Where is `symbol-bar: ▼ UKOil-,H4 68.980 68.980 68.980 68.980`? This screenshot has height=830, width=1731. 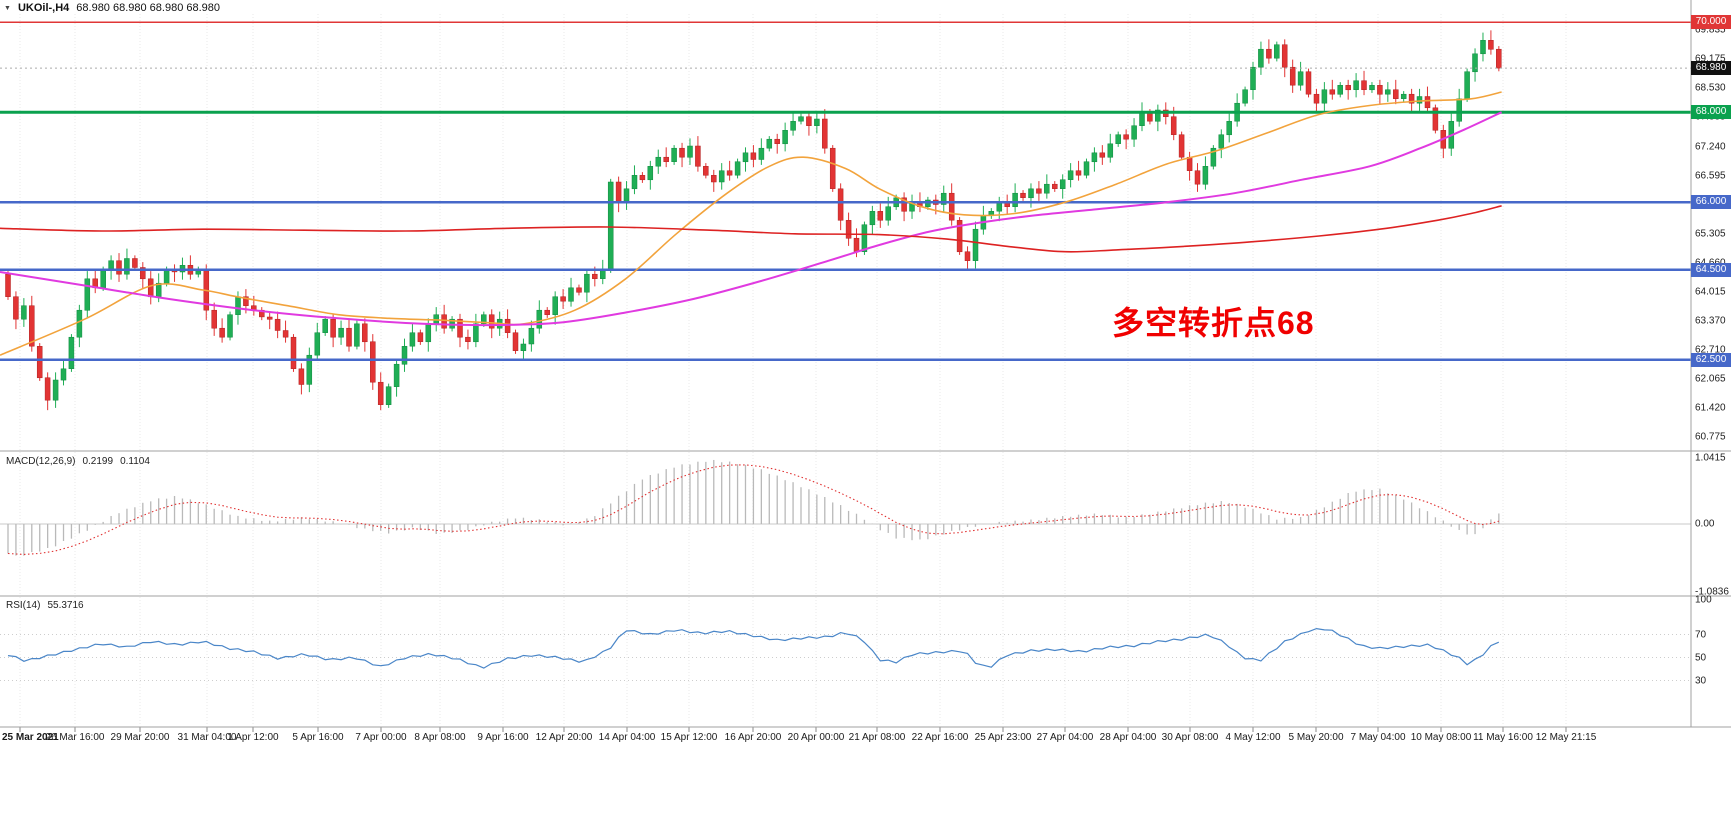
symbol-bar: ▼ UKOil-,H4 68.980 68.980 68.980 68.980 is located at coordinates (112, 8).